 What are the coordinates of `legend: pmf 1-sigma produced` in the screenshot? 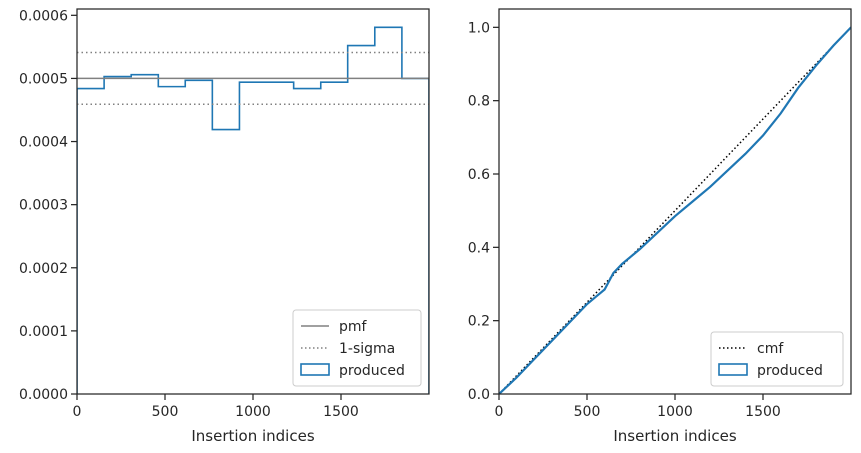 It's located at (357, 348).